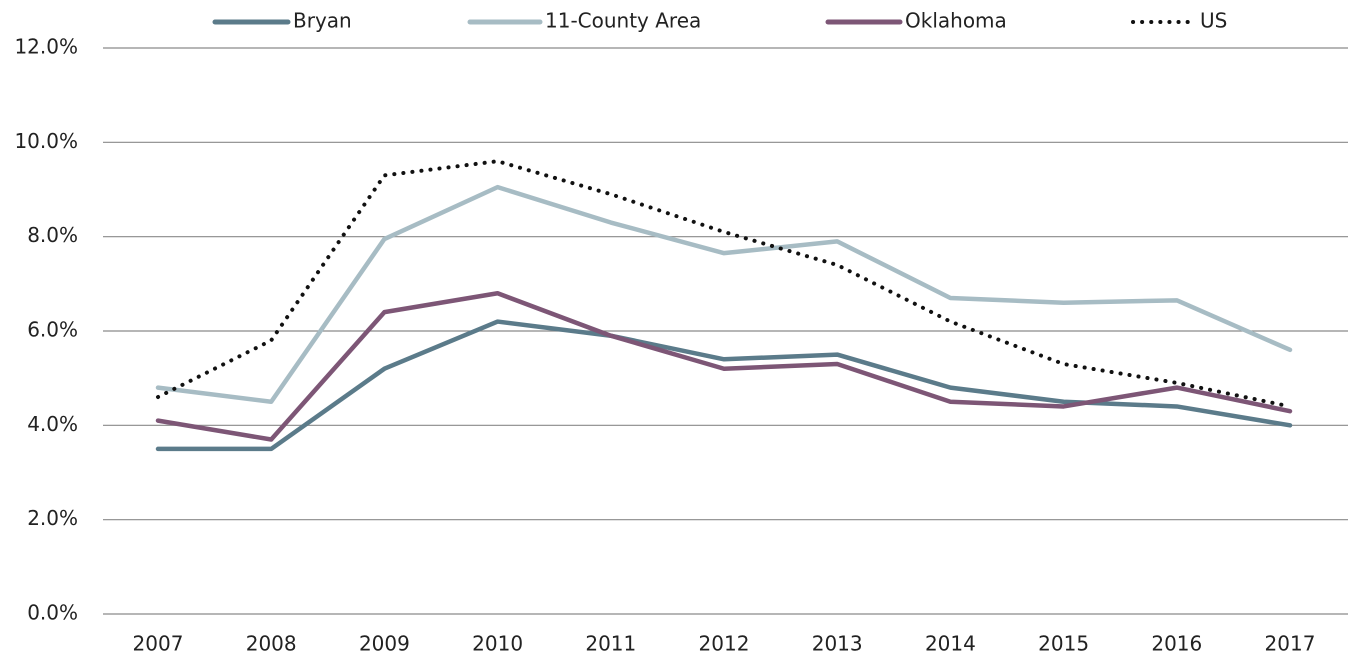 This screenshot has width=1348, height=660. I want to click on x-tick-label: 2012, so click(724, 644).